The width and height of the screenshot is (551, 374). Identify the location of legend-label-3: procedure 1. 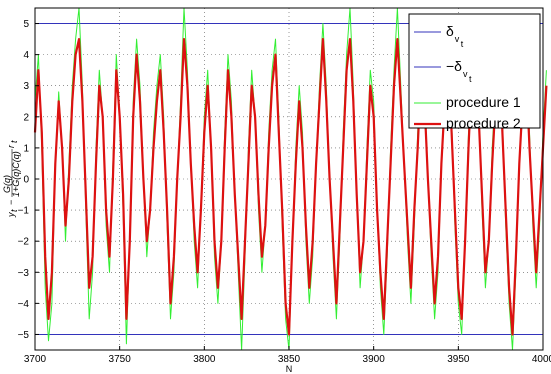
(483, 102).